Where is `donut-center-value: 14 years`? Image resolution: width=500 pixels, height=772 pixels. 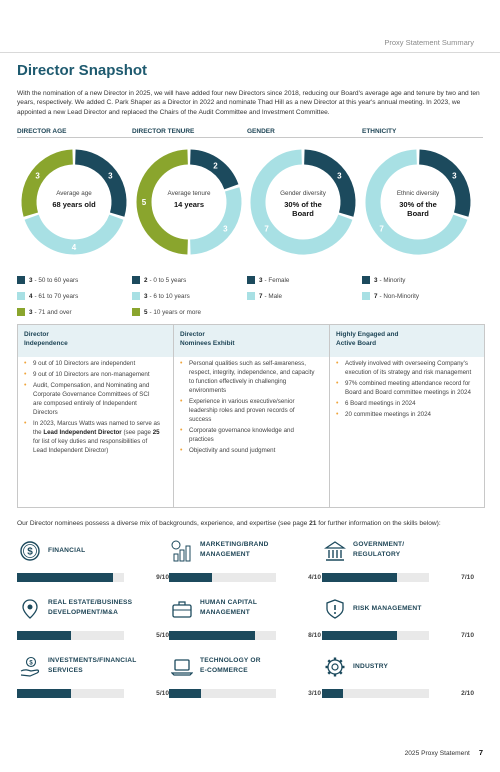
donut-center-value: 14 years is located at coordinates (189, 204).